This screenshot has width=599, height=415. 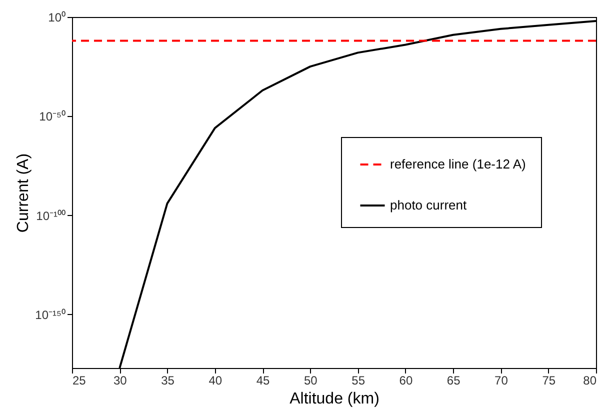 What do you see at coordinates (406, 381) in the screenshot?
I see `x-tick-label: 60` at bounding box center [406, 381].